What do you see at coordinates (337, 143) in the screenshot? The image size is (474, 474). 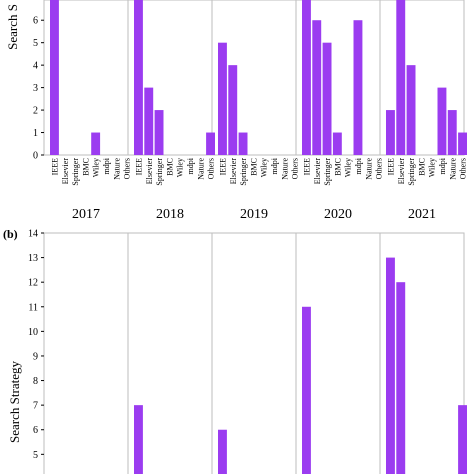 I see `bar-a-2020-BMC` at bounding box center [337, 143].